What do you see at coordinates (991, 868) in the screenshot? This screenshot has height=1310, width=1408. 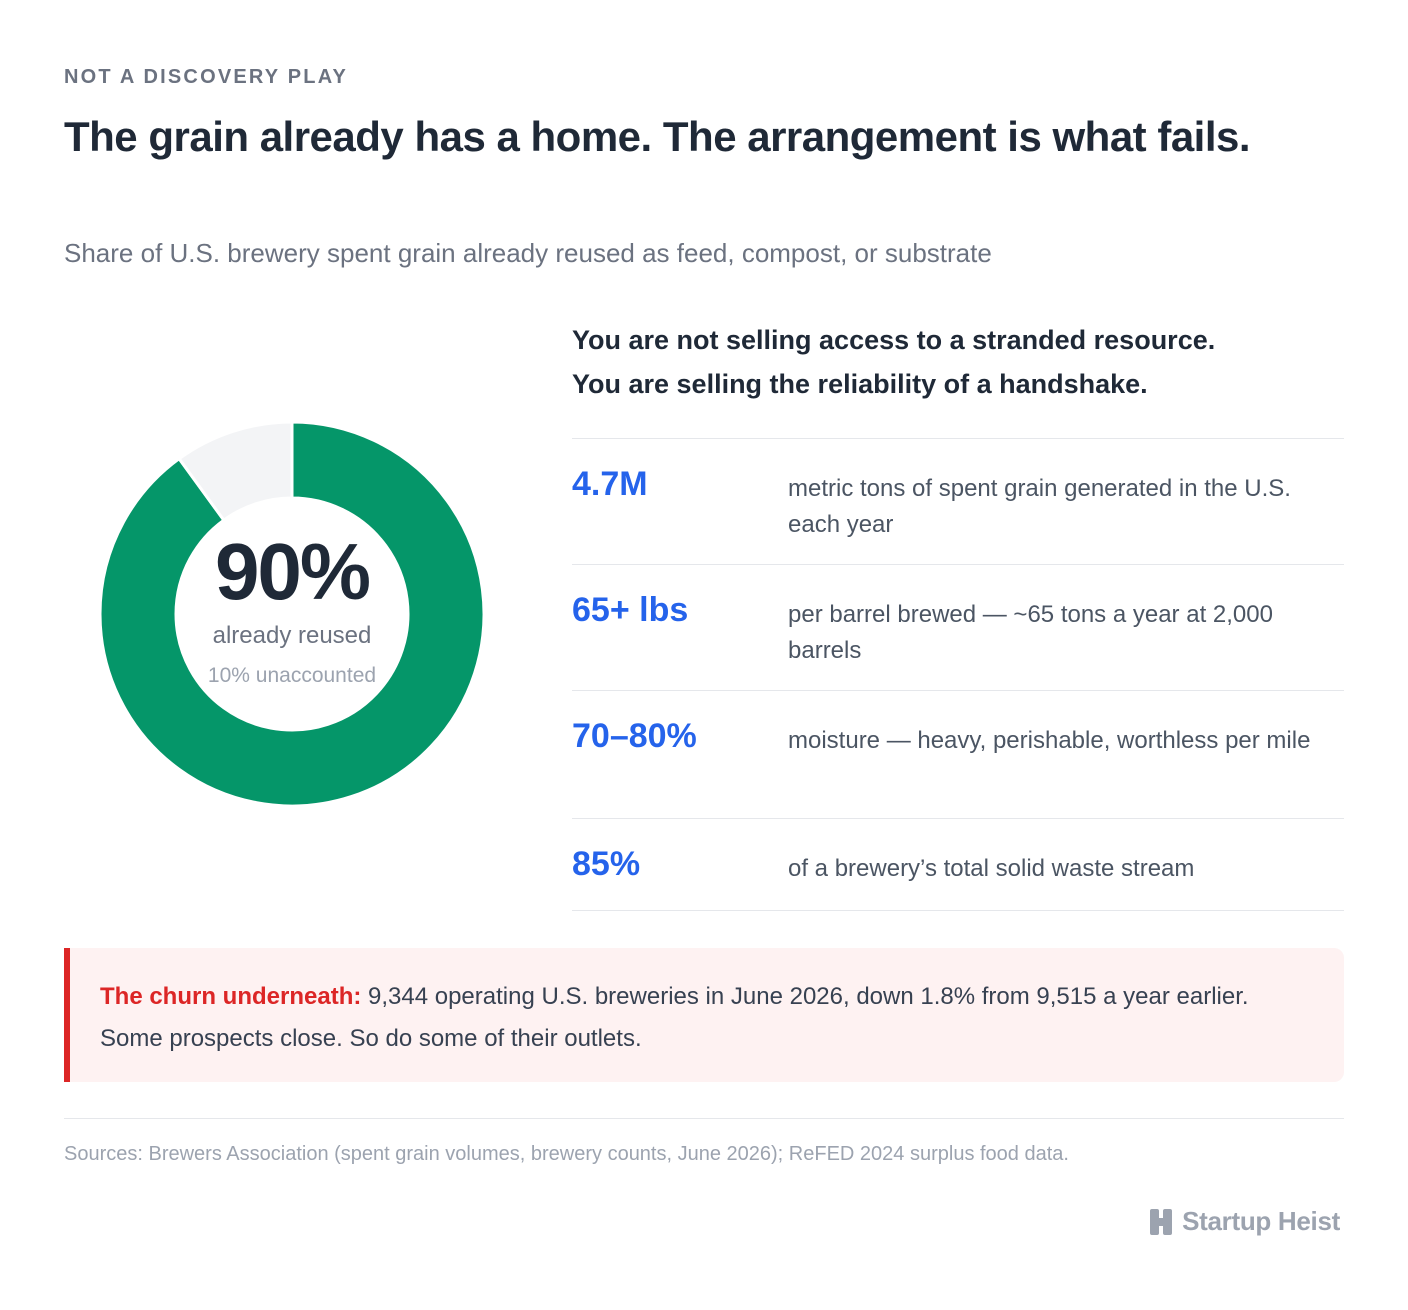 I see `stat-description: of a brewery’s total solid waste stream` at bounding box center [991, 868].